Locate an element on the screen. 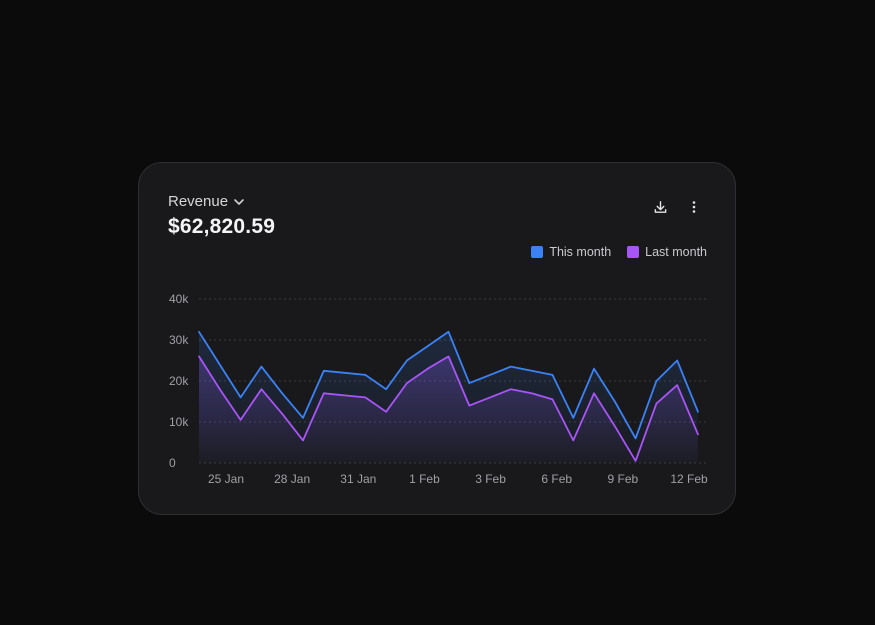 This screenshot has height=625, width=875. download-icon is located at coordinates (660, 206).